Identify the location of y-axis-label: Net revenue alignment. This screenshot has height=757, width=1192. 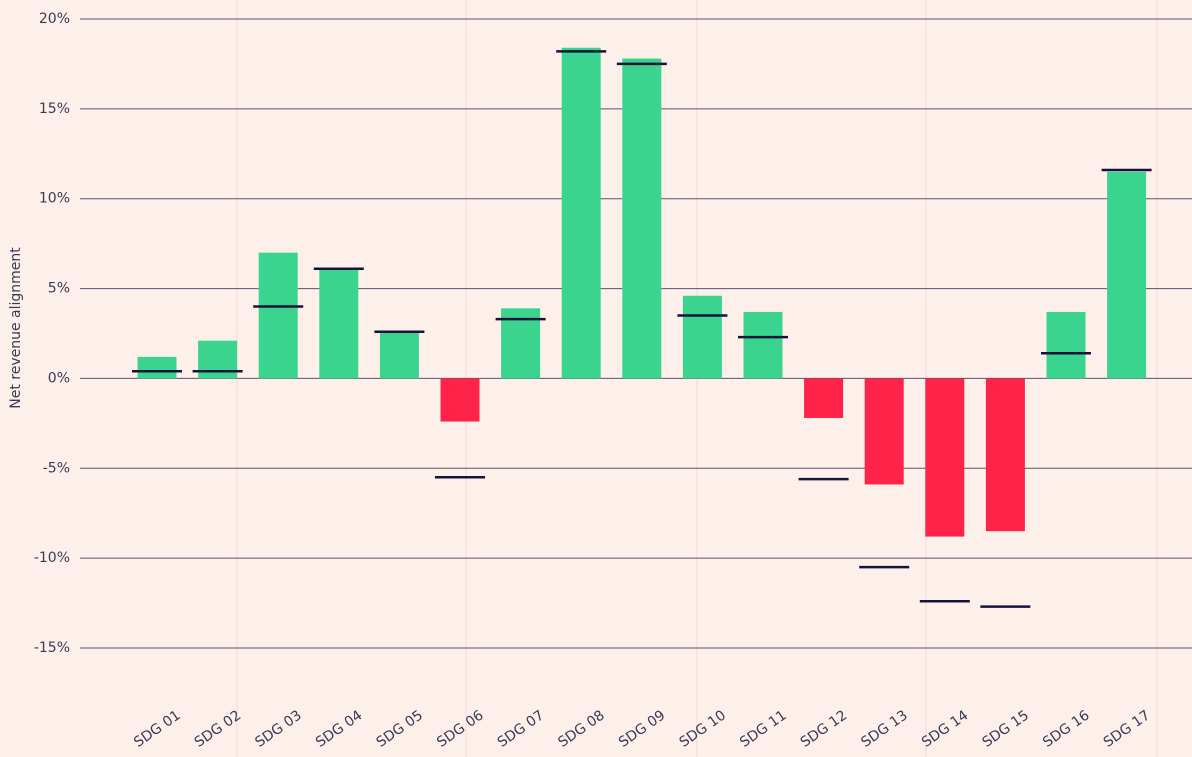
(16, 328).